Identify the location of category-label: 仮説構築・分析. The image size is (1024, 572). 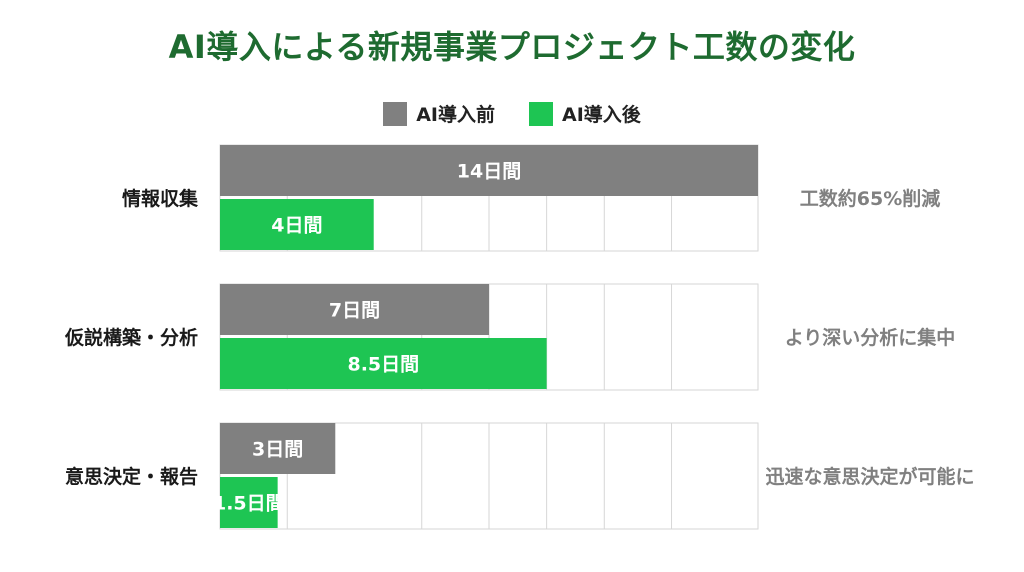
(131, 337).